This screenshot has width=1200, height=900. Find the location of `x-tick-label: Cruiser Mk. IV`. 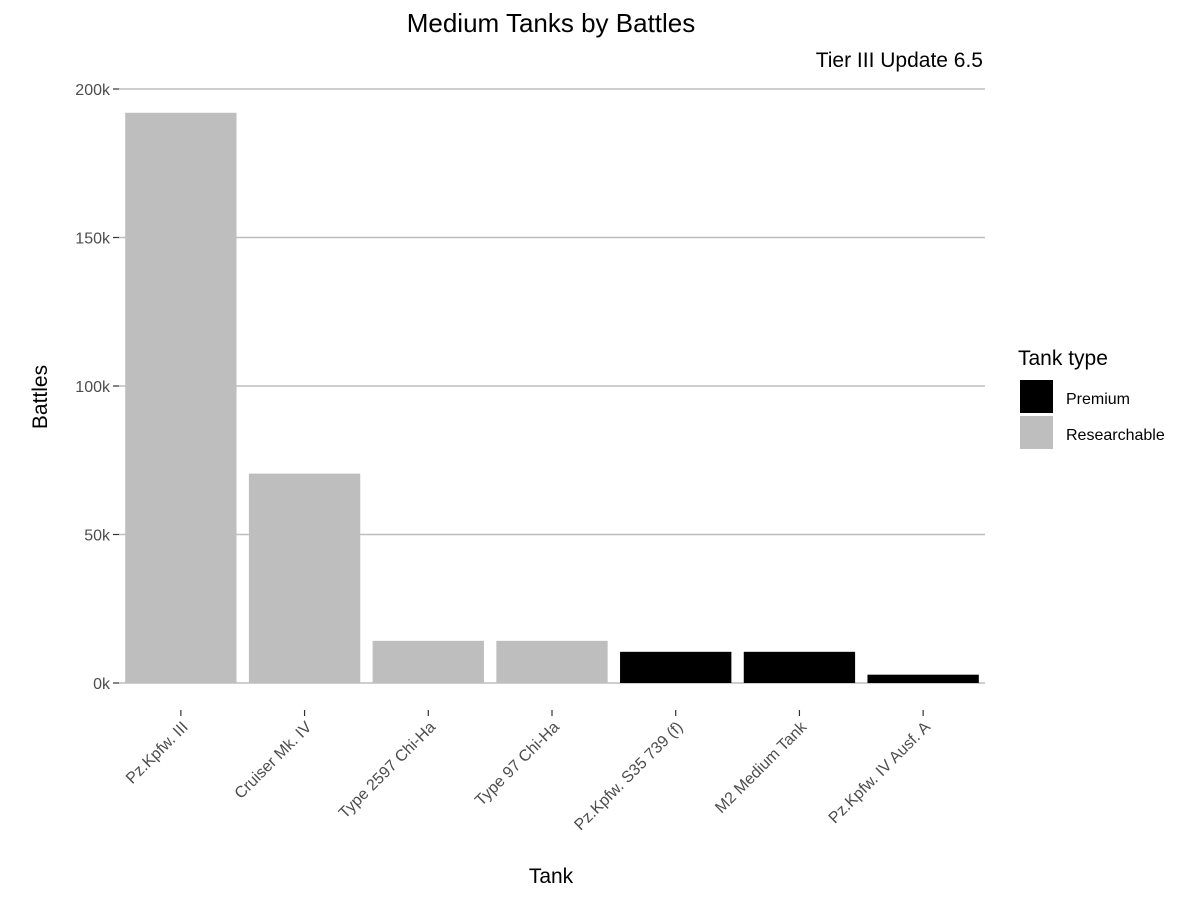

x-tick-label: Cruiser Mk. IV is located at coordinates (274, 761).